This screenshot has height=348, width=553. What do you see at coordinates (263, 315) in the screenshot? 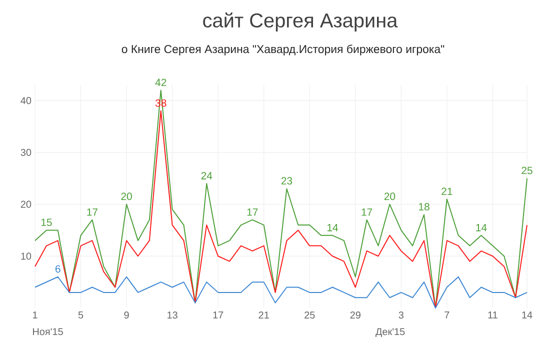
I see `x-tick-label: 21` at bounding box center [263, 315].